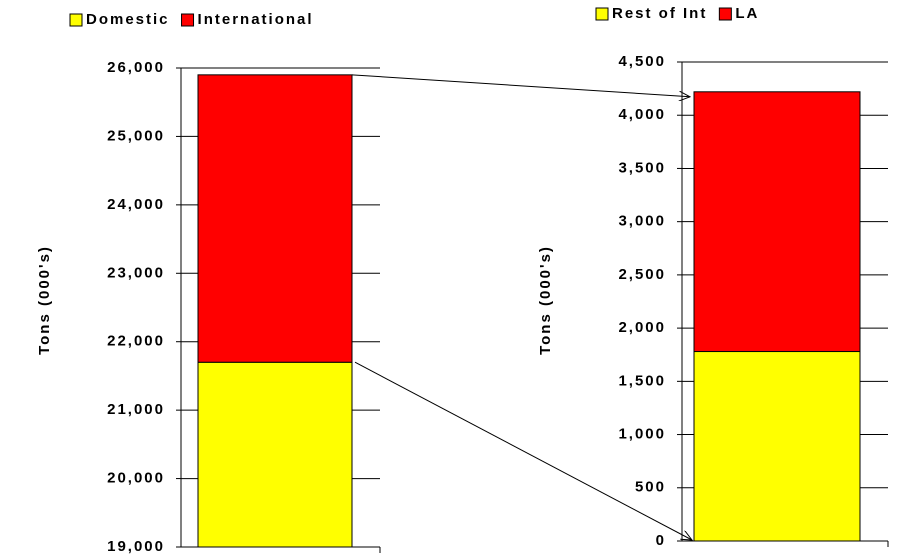 Image resolution: width=903 pixels, height=558 pixels. What do you see at coordinates (136, 478) in the screenshot?
I see `y-tick-label: 20,000` at bounding box center [136, 478].